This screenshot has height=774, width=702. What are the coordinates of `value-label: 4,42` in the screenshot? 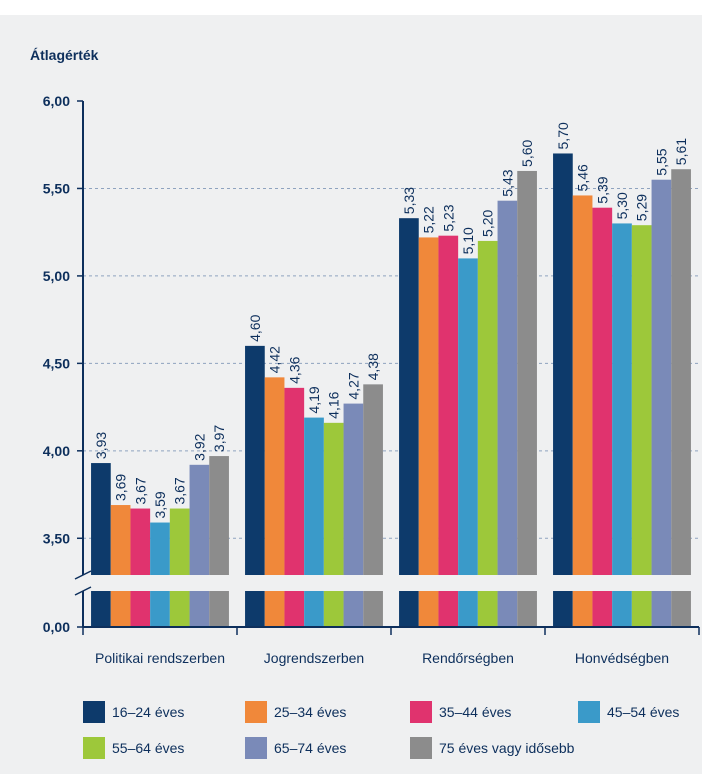 It's located at (275, 359).